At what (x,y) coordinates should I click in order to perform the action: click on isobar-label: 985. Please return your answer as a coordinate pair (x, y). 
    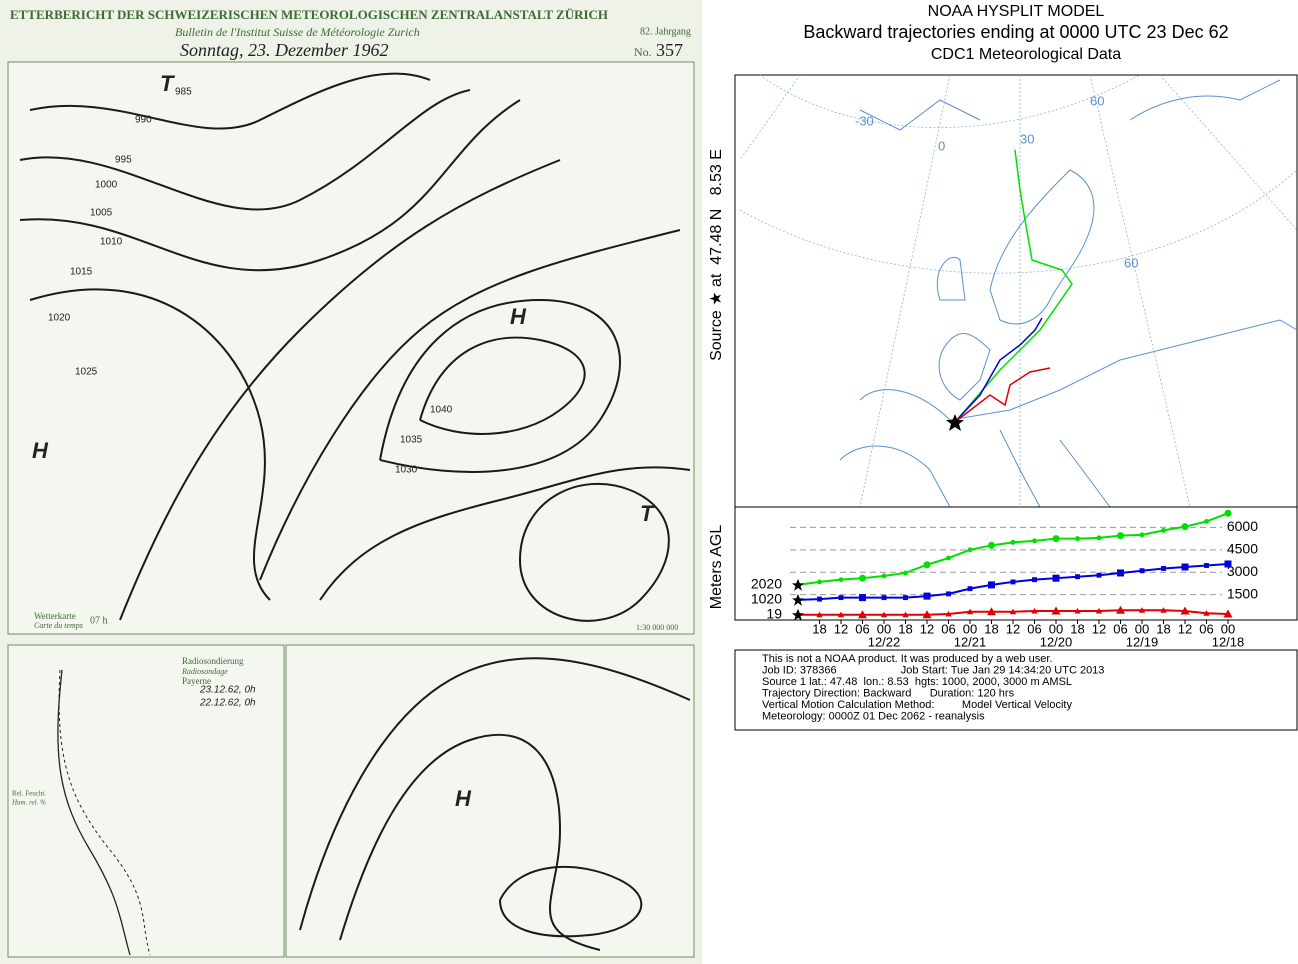
    Looking at the image, I should click on (183, 92).